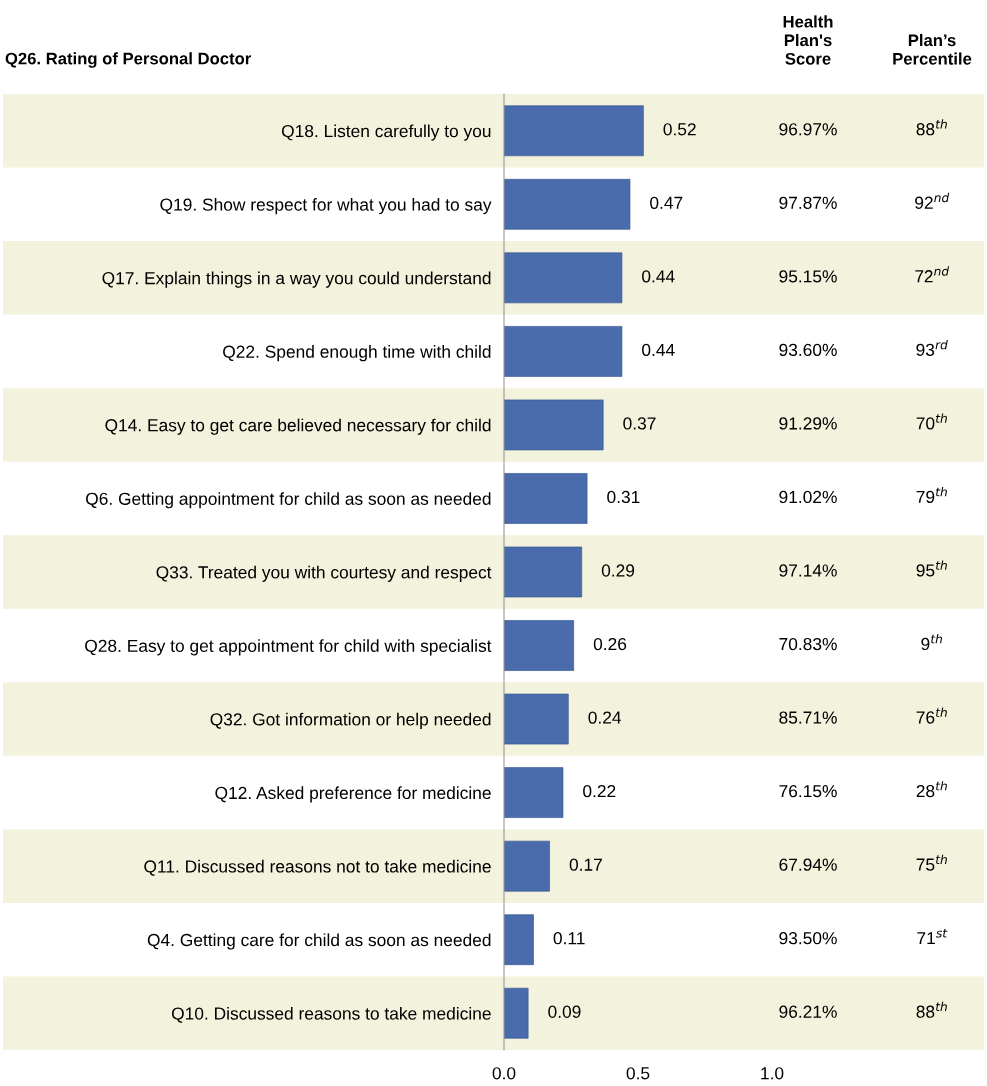 This screenshot has width=987, height=1086. Describe the element at coordinates (808, 570) in the screenshot. I see `text: 97.14%` at that location.